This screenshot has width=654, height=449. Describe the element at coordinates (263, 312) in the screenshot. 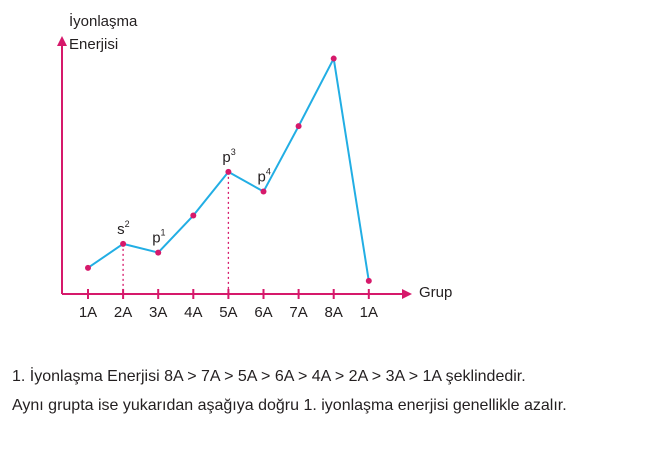

I see `x-tick-label: 6A` at that location.